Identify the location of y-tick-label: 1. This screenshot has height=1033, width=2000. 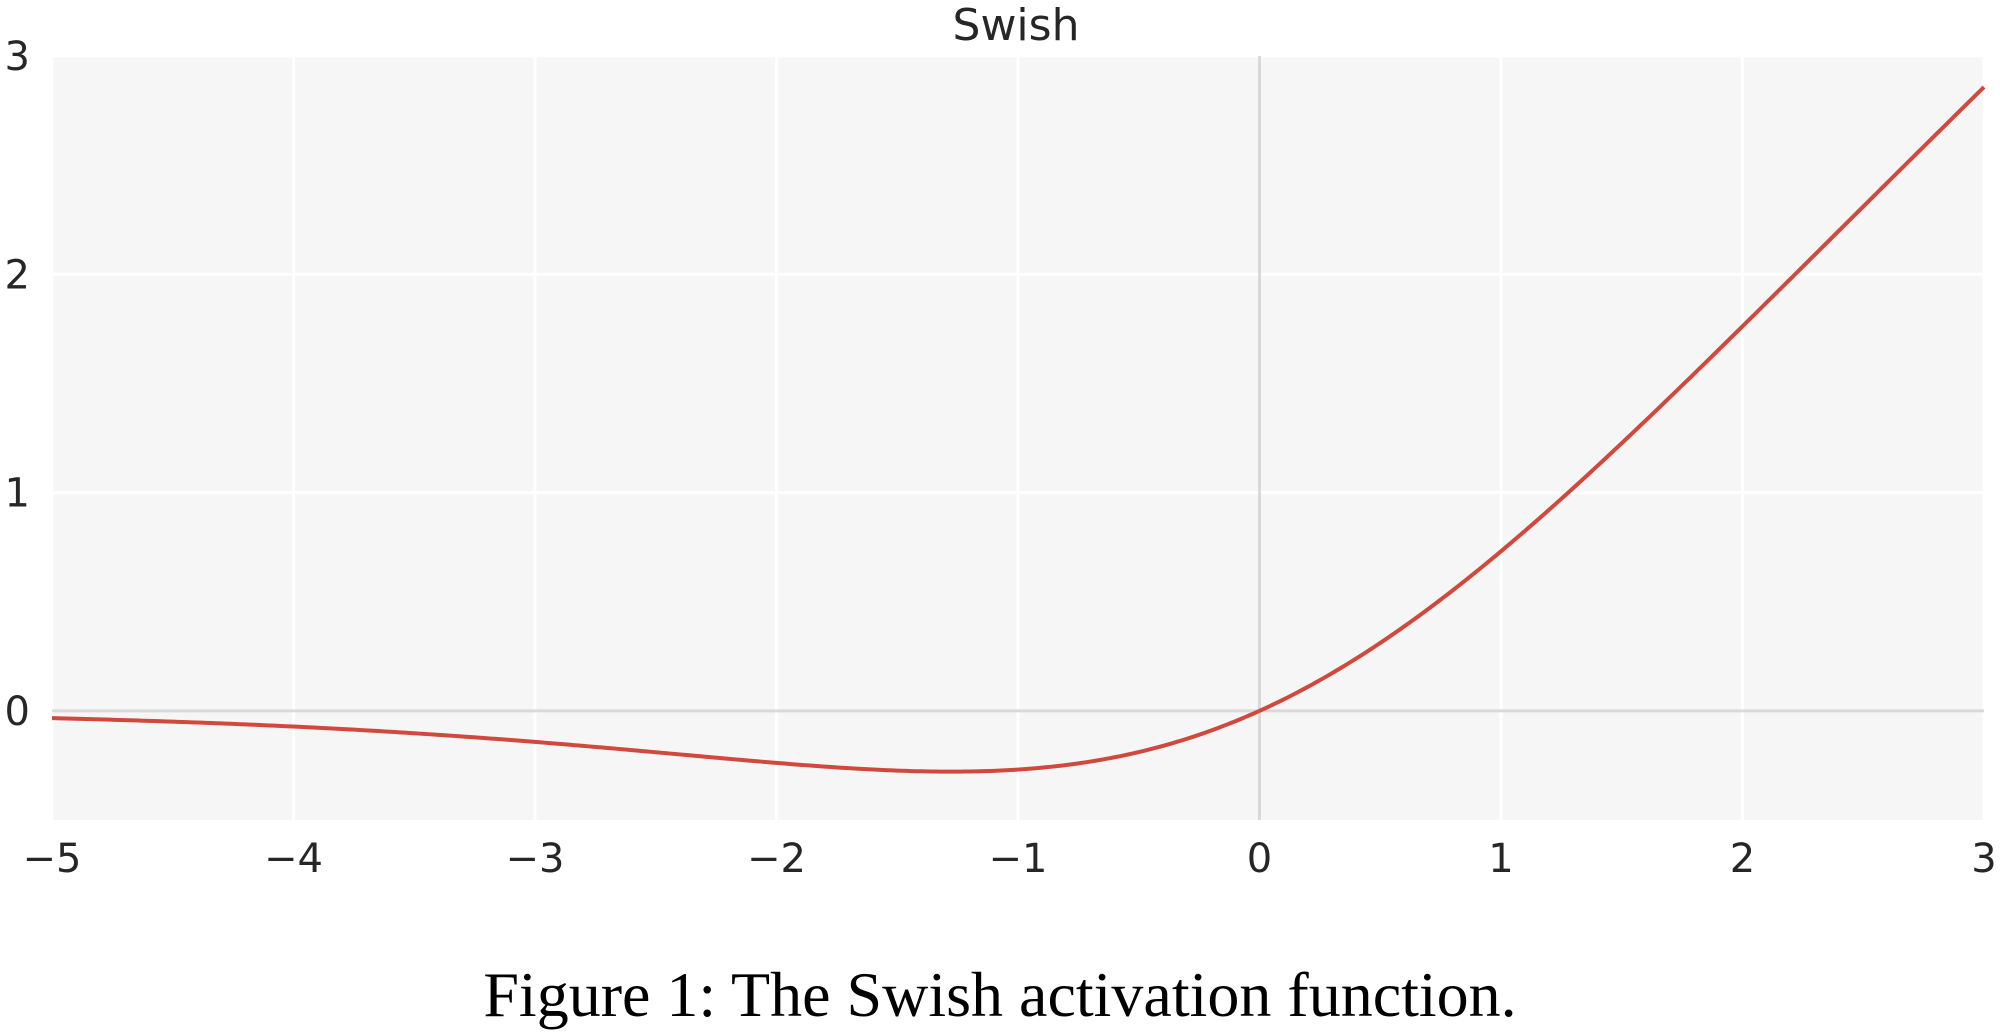
(17, 494).